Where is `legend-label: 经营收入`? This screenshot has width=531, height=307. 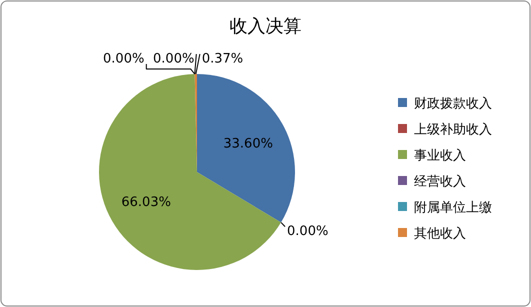
legend-label: 经营收入 is located at coordinates (440, 182).